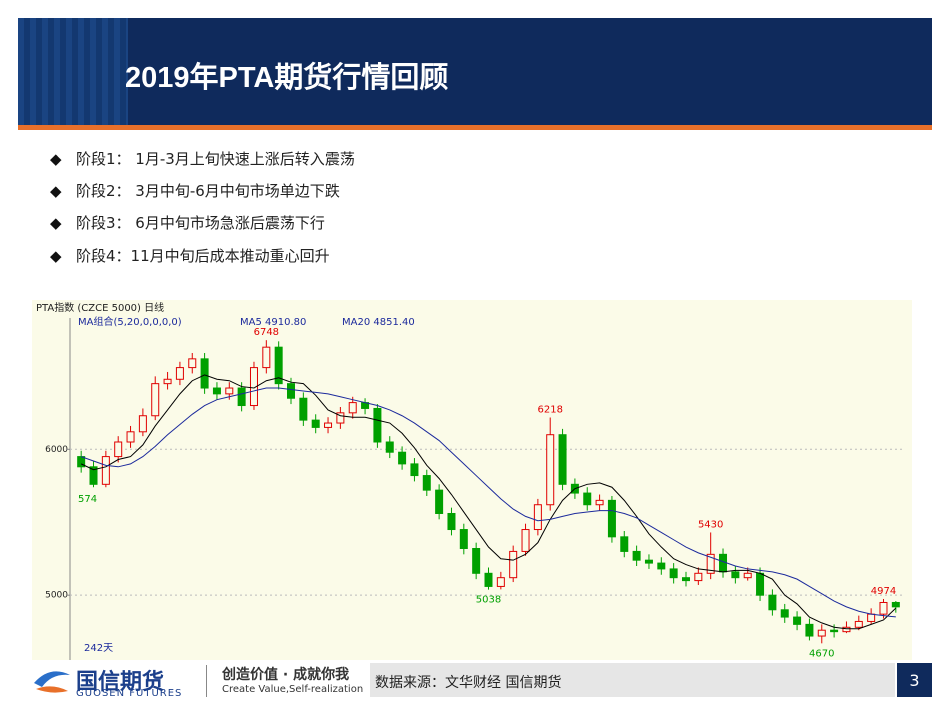 The image size is (950, 713). I want to click on bullet-text: 阶段4：11月中旬后成本推动重心回升, so click(203, 256).